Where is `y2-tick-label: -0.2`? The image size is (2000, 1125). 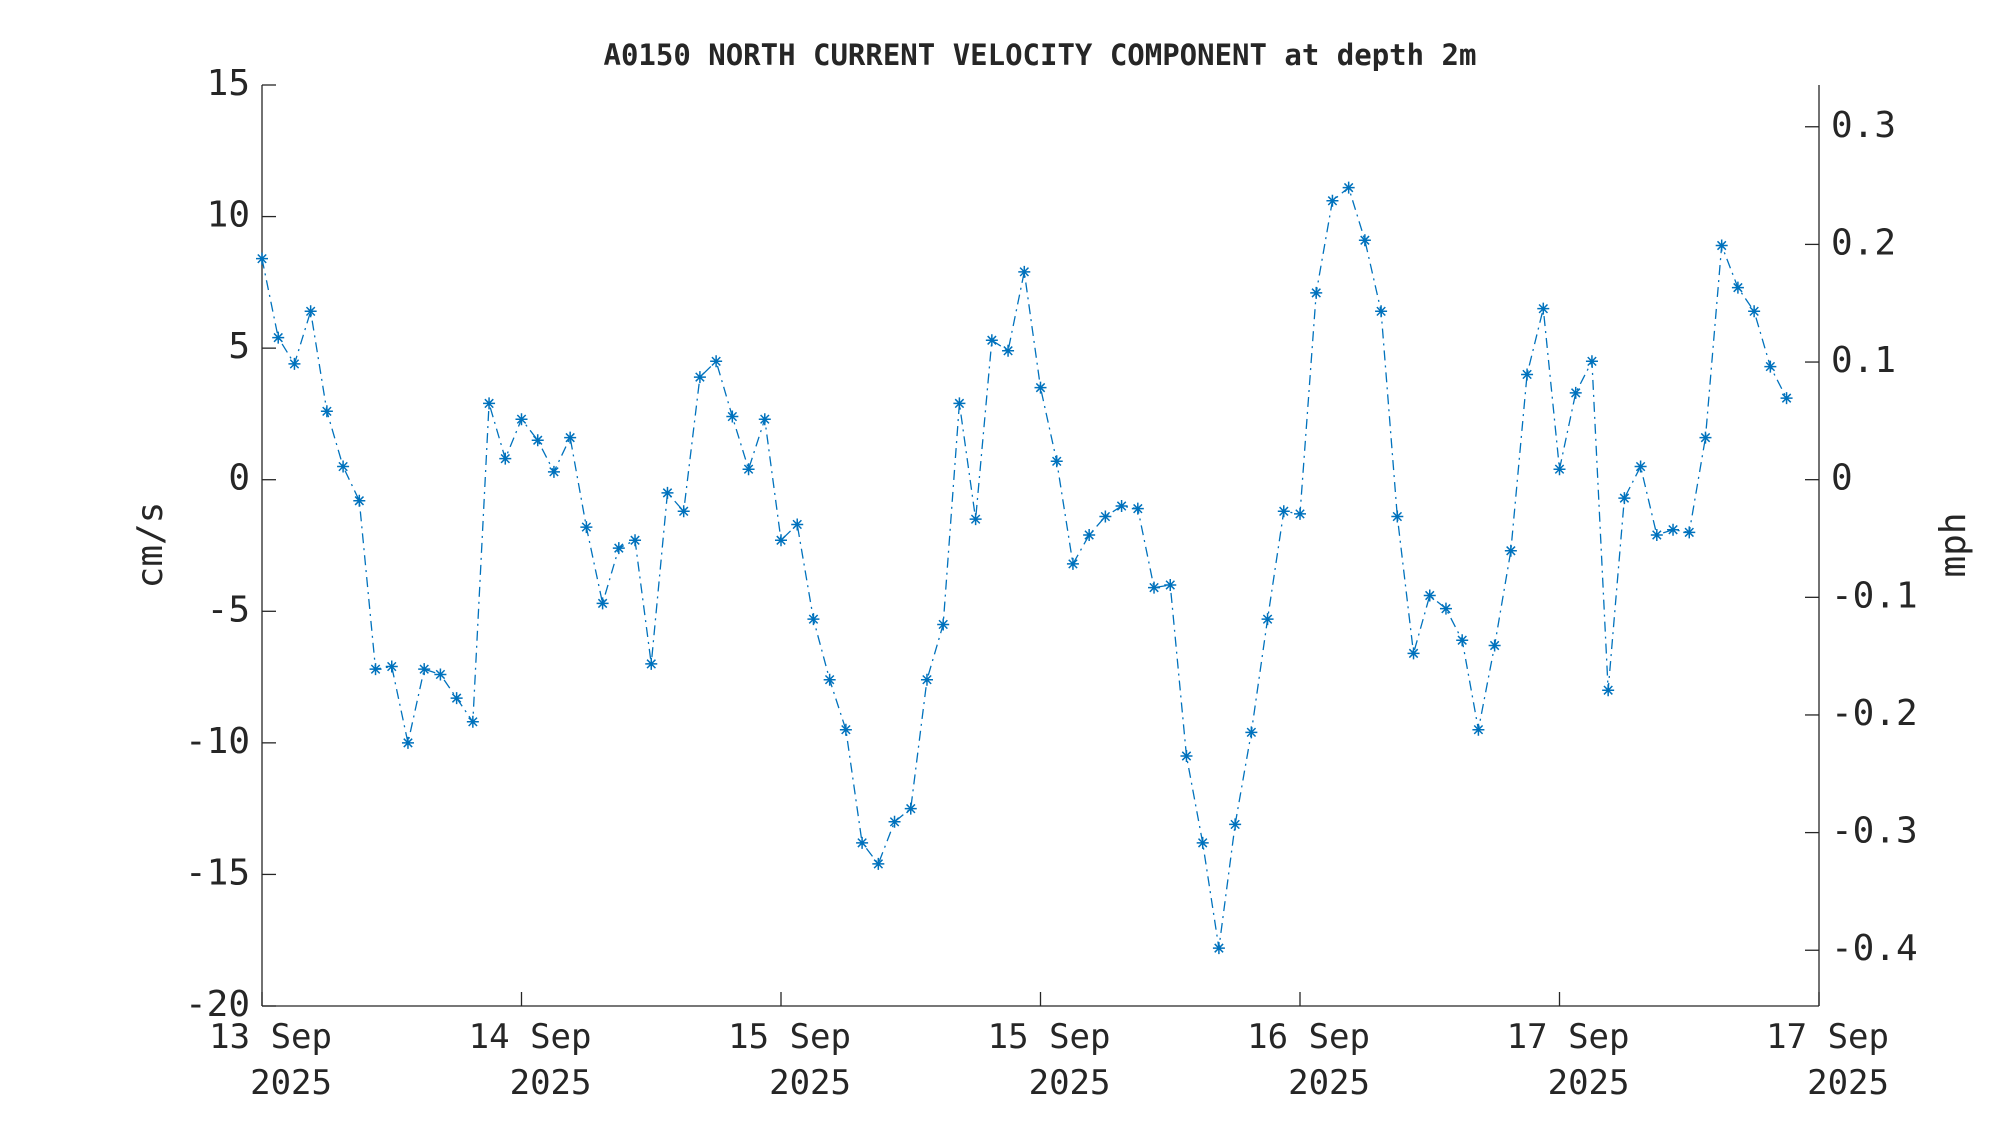
y2-tick-label: -0.2 is located at coordinates (1874, 713).